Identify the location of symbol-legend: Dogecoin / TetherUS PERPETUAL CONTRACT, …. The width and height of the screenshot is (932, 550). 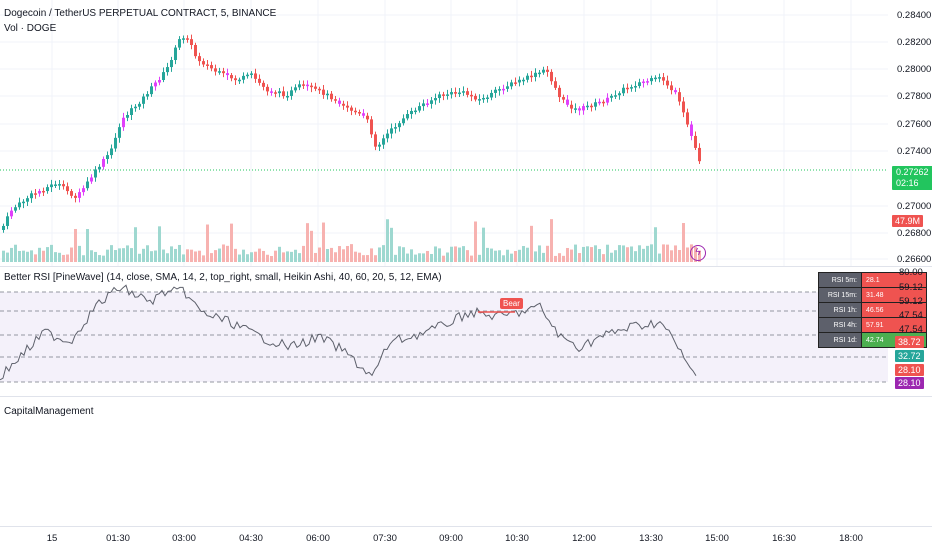
(140, 13).